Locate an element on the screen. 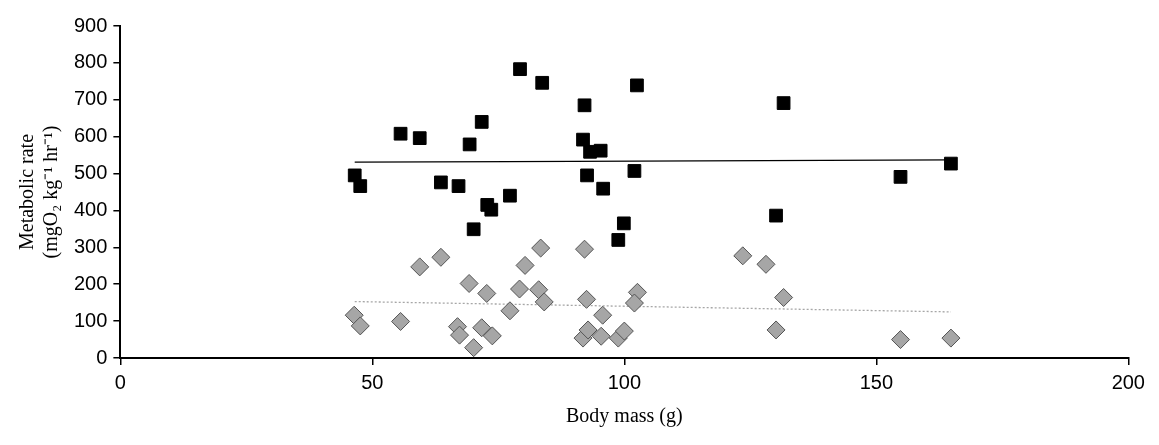 This screenshot has height=445, width=1159. x-tick-label: 50 is located at coordinates (372, 381).